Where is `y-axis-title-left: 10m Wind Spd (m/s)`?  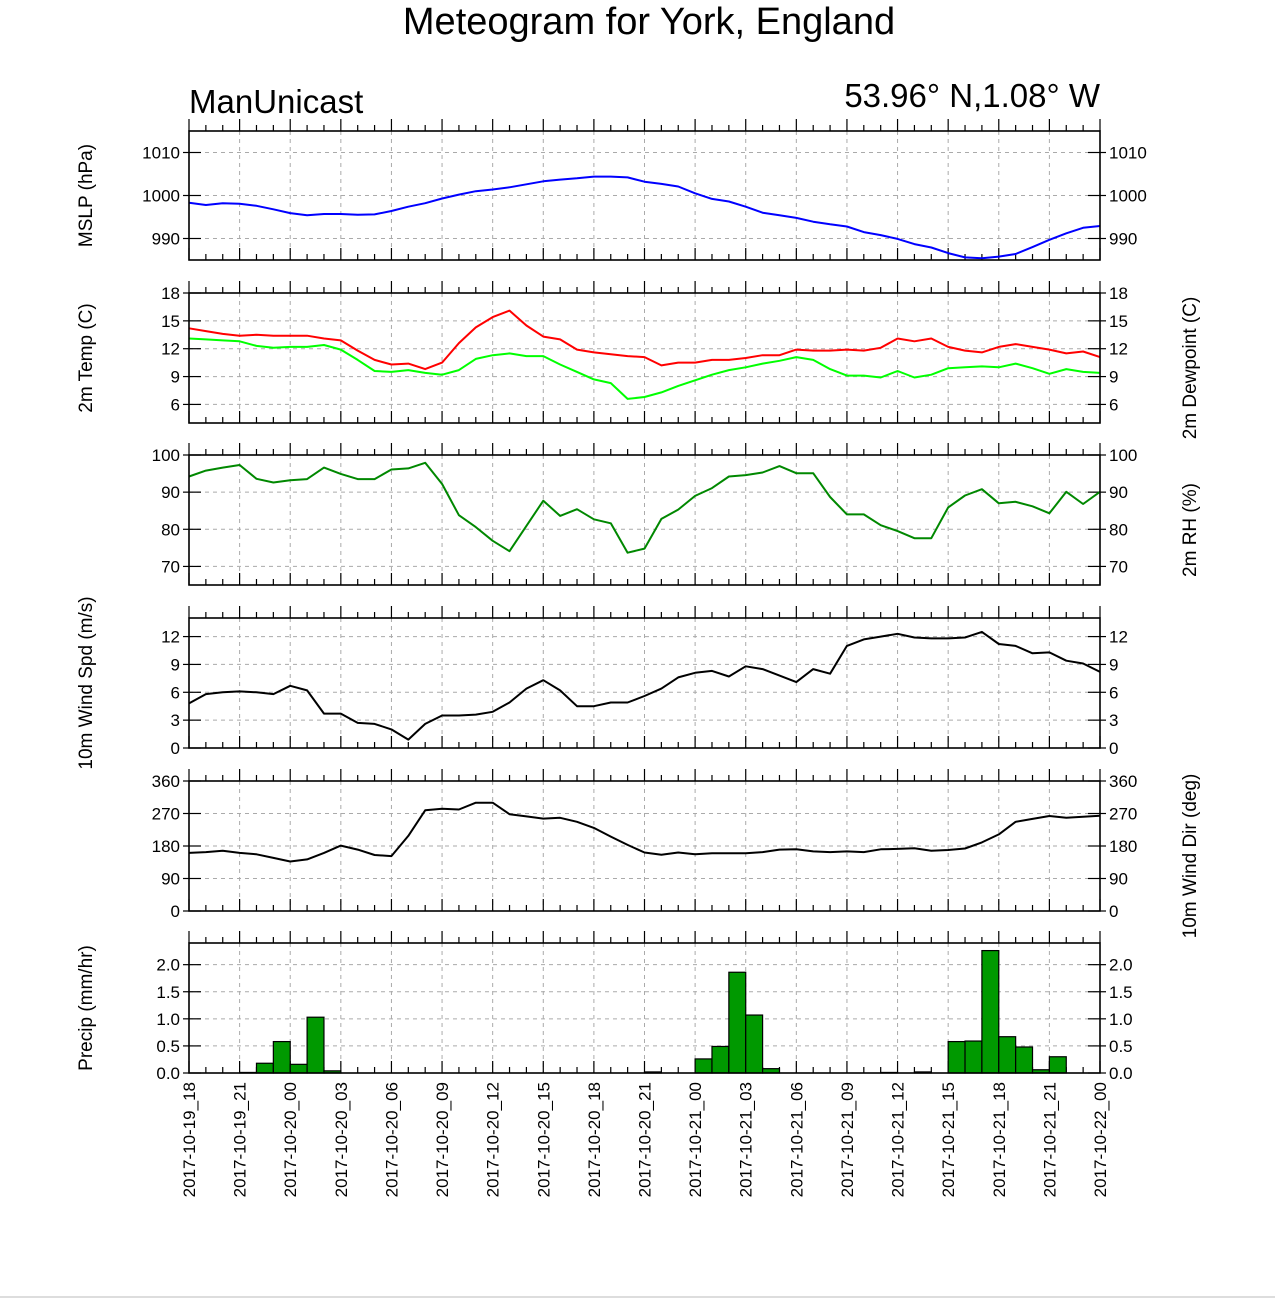 y-axis-title-left: 10m Wind Spd (m/s) is located at coordinates (86, 682).